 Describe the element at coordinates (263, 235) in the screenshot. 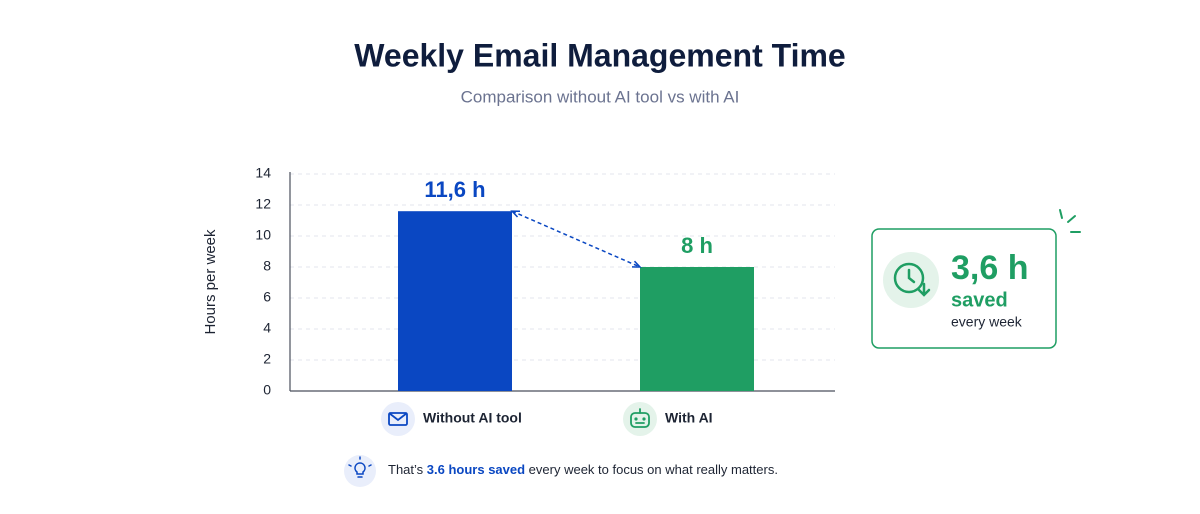

I see `y-tick-label: 10` at that location.